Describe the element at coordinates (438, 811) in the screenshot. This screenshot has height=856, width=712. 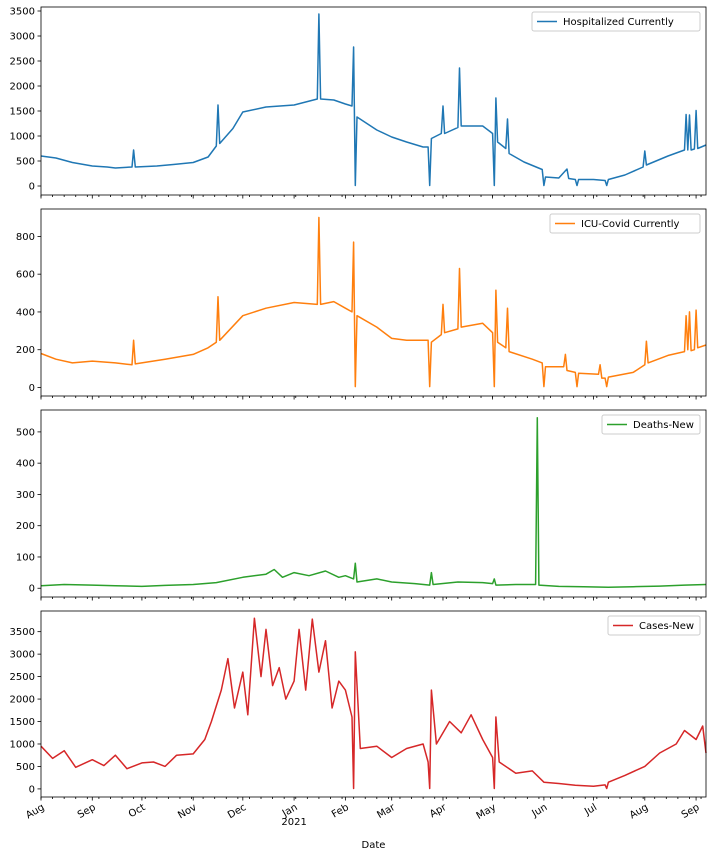
I see `x-tick-label: Apr` at that location.